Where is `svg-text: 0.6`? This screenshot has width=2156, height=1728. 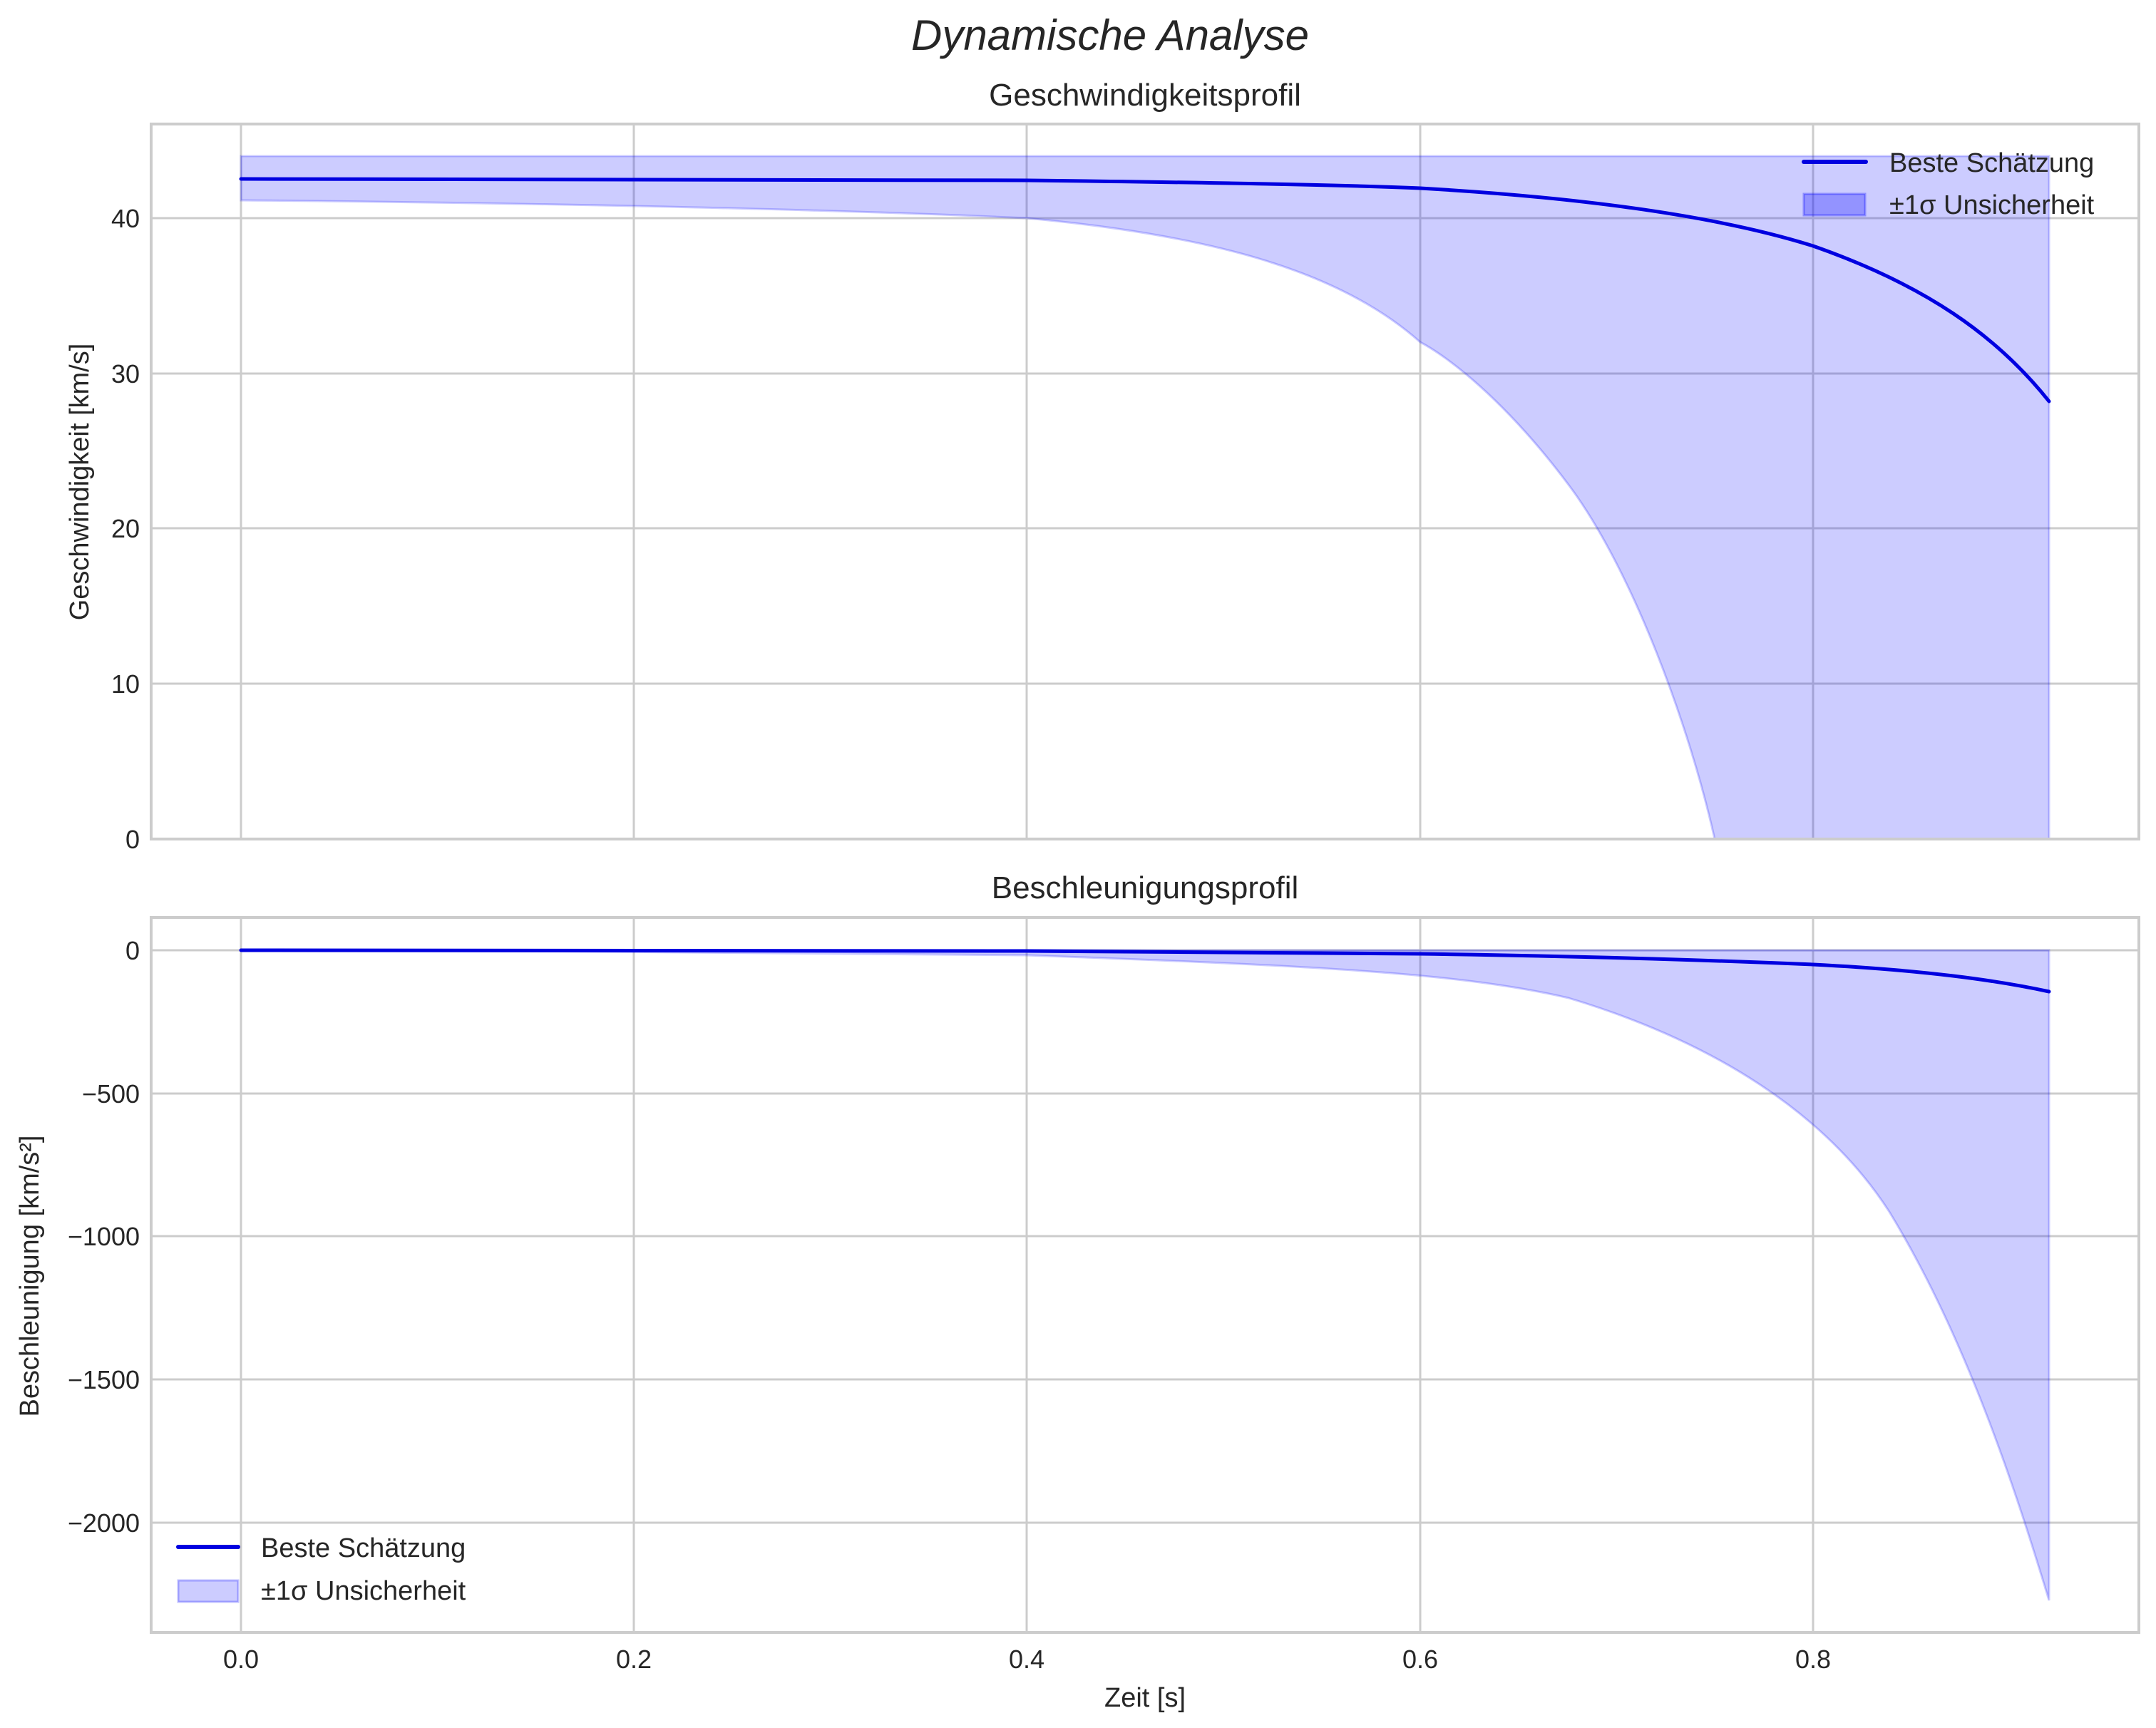
svg-text: 0.6 is located at coordinates (1420, 1659).